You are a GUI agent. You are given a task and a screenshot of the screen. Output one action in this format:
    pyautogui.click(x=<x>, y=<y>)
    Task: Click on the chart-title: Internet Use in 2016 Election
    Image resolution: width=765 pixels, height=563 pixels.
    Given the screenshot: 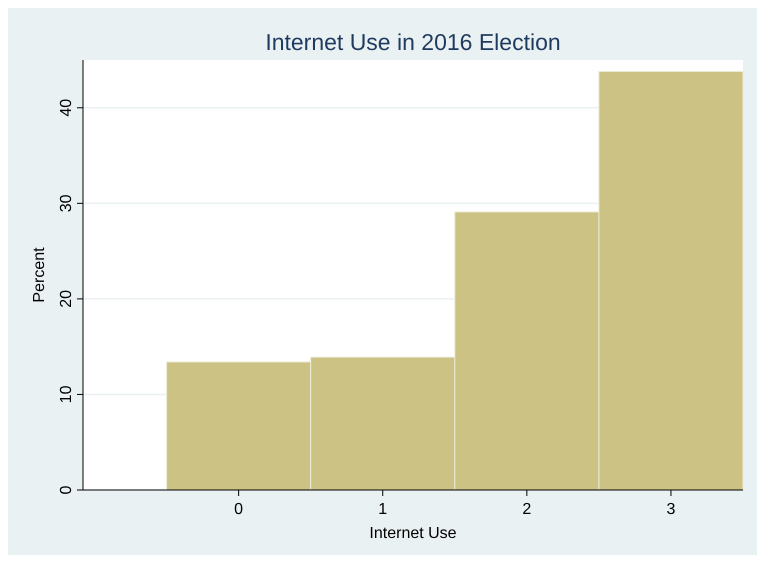 What is the action you would take?
    pyautogui.click(x=413, y=42)
    